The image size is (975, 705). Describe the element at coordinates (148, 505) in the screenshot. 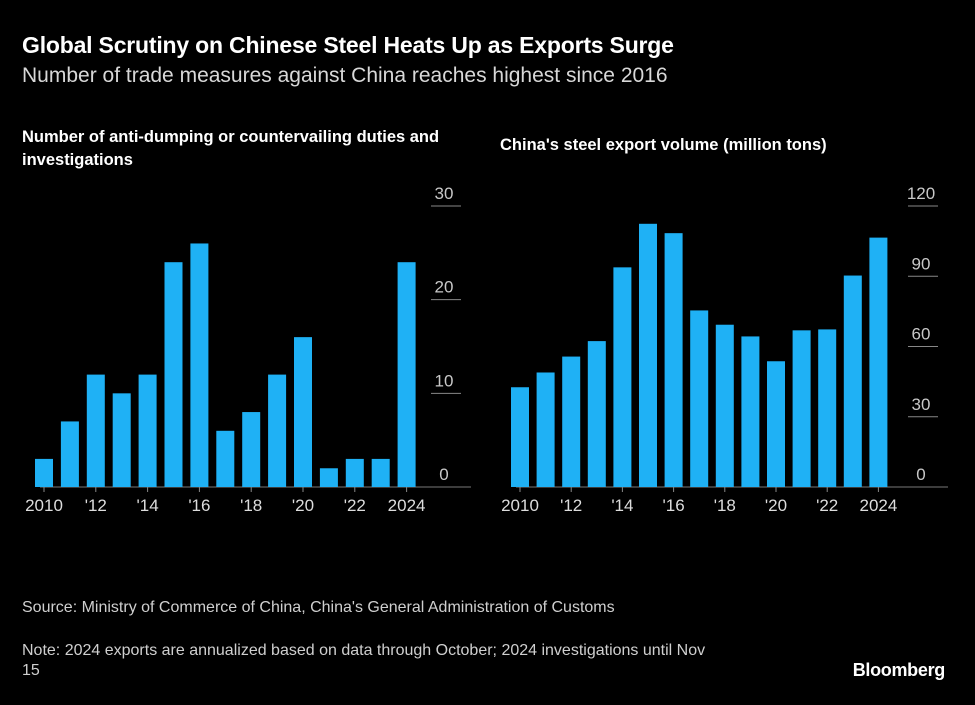

I see `left-chart-x-tick-label: '14` at that location.